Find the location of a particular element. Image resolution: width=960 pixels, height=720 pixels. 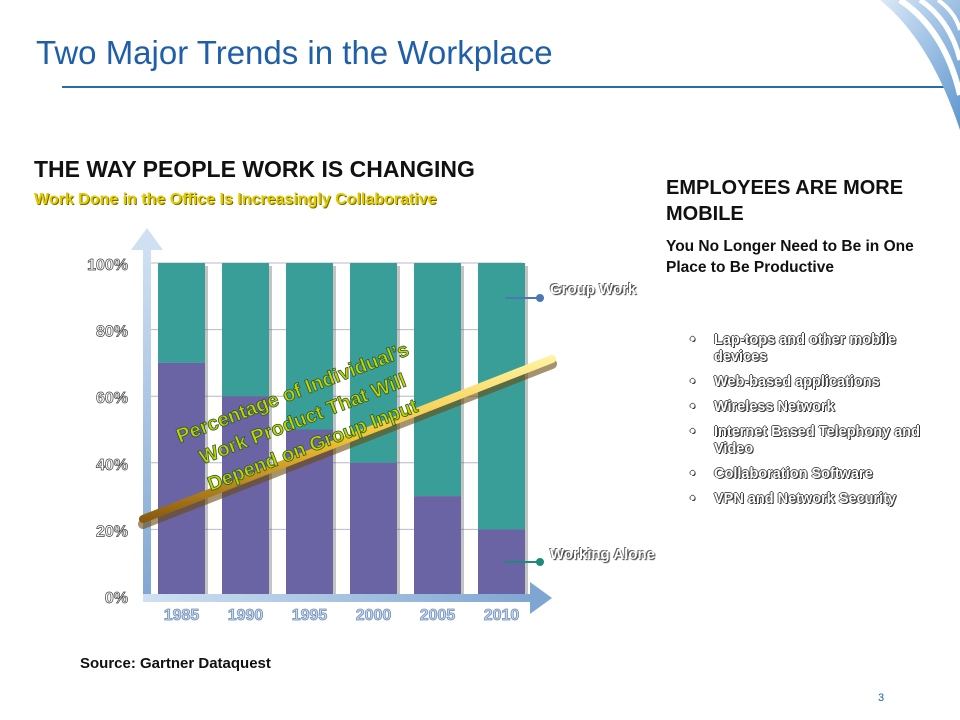

page-number: 3 is located at coordinates (881, 698).